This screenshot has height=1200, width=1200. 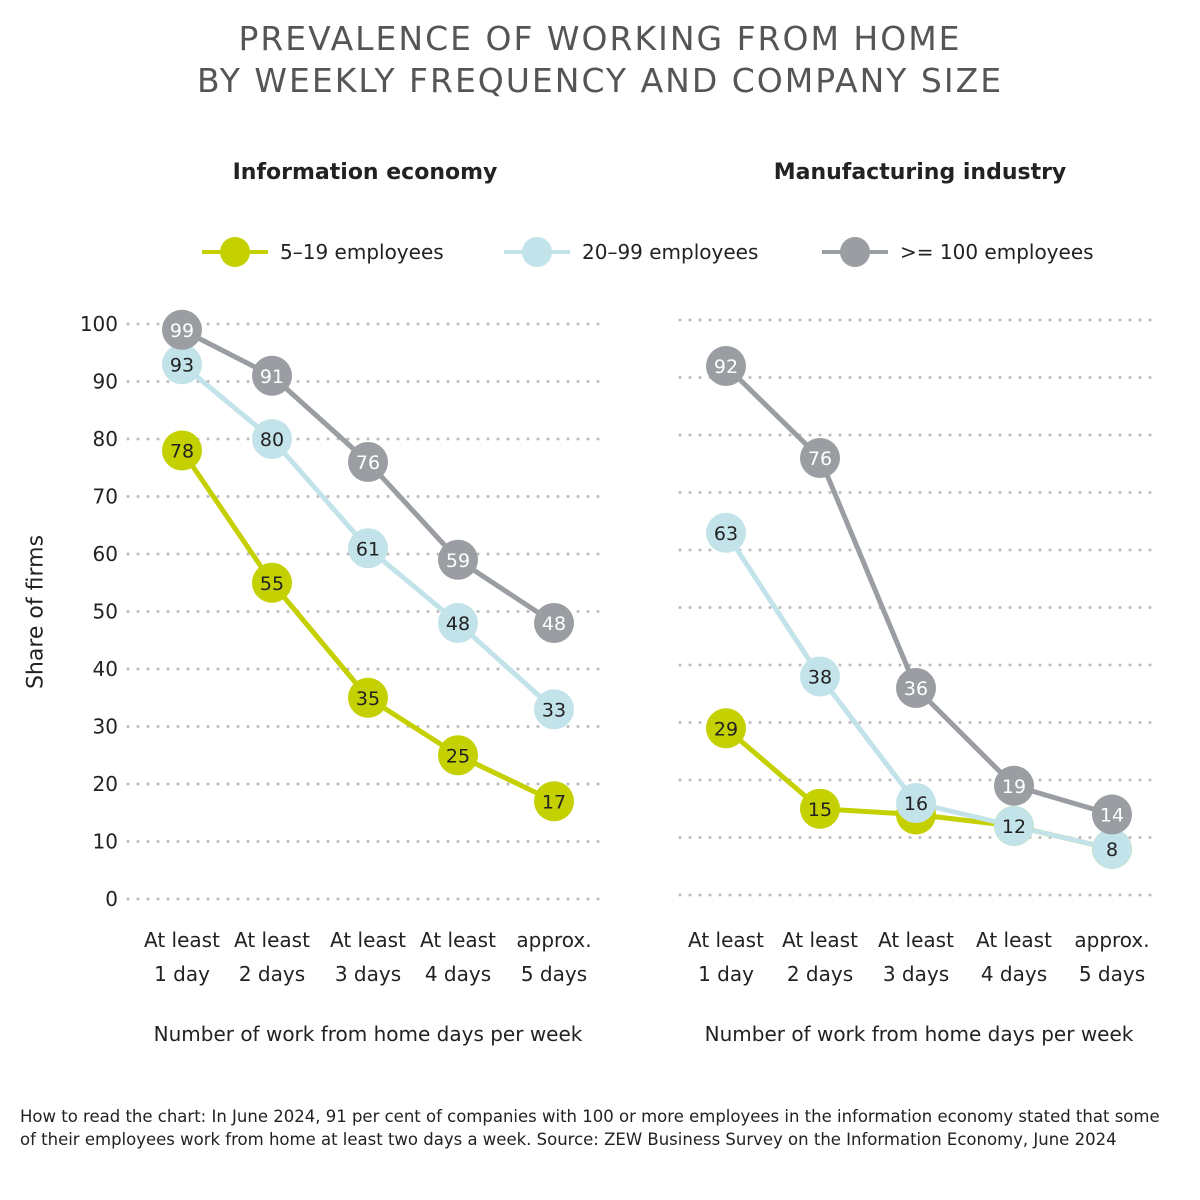 I want to click on manufacturing-industry-x-axis-label: Number of work from home days per week, so click(x=919, y=1034).